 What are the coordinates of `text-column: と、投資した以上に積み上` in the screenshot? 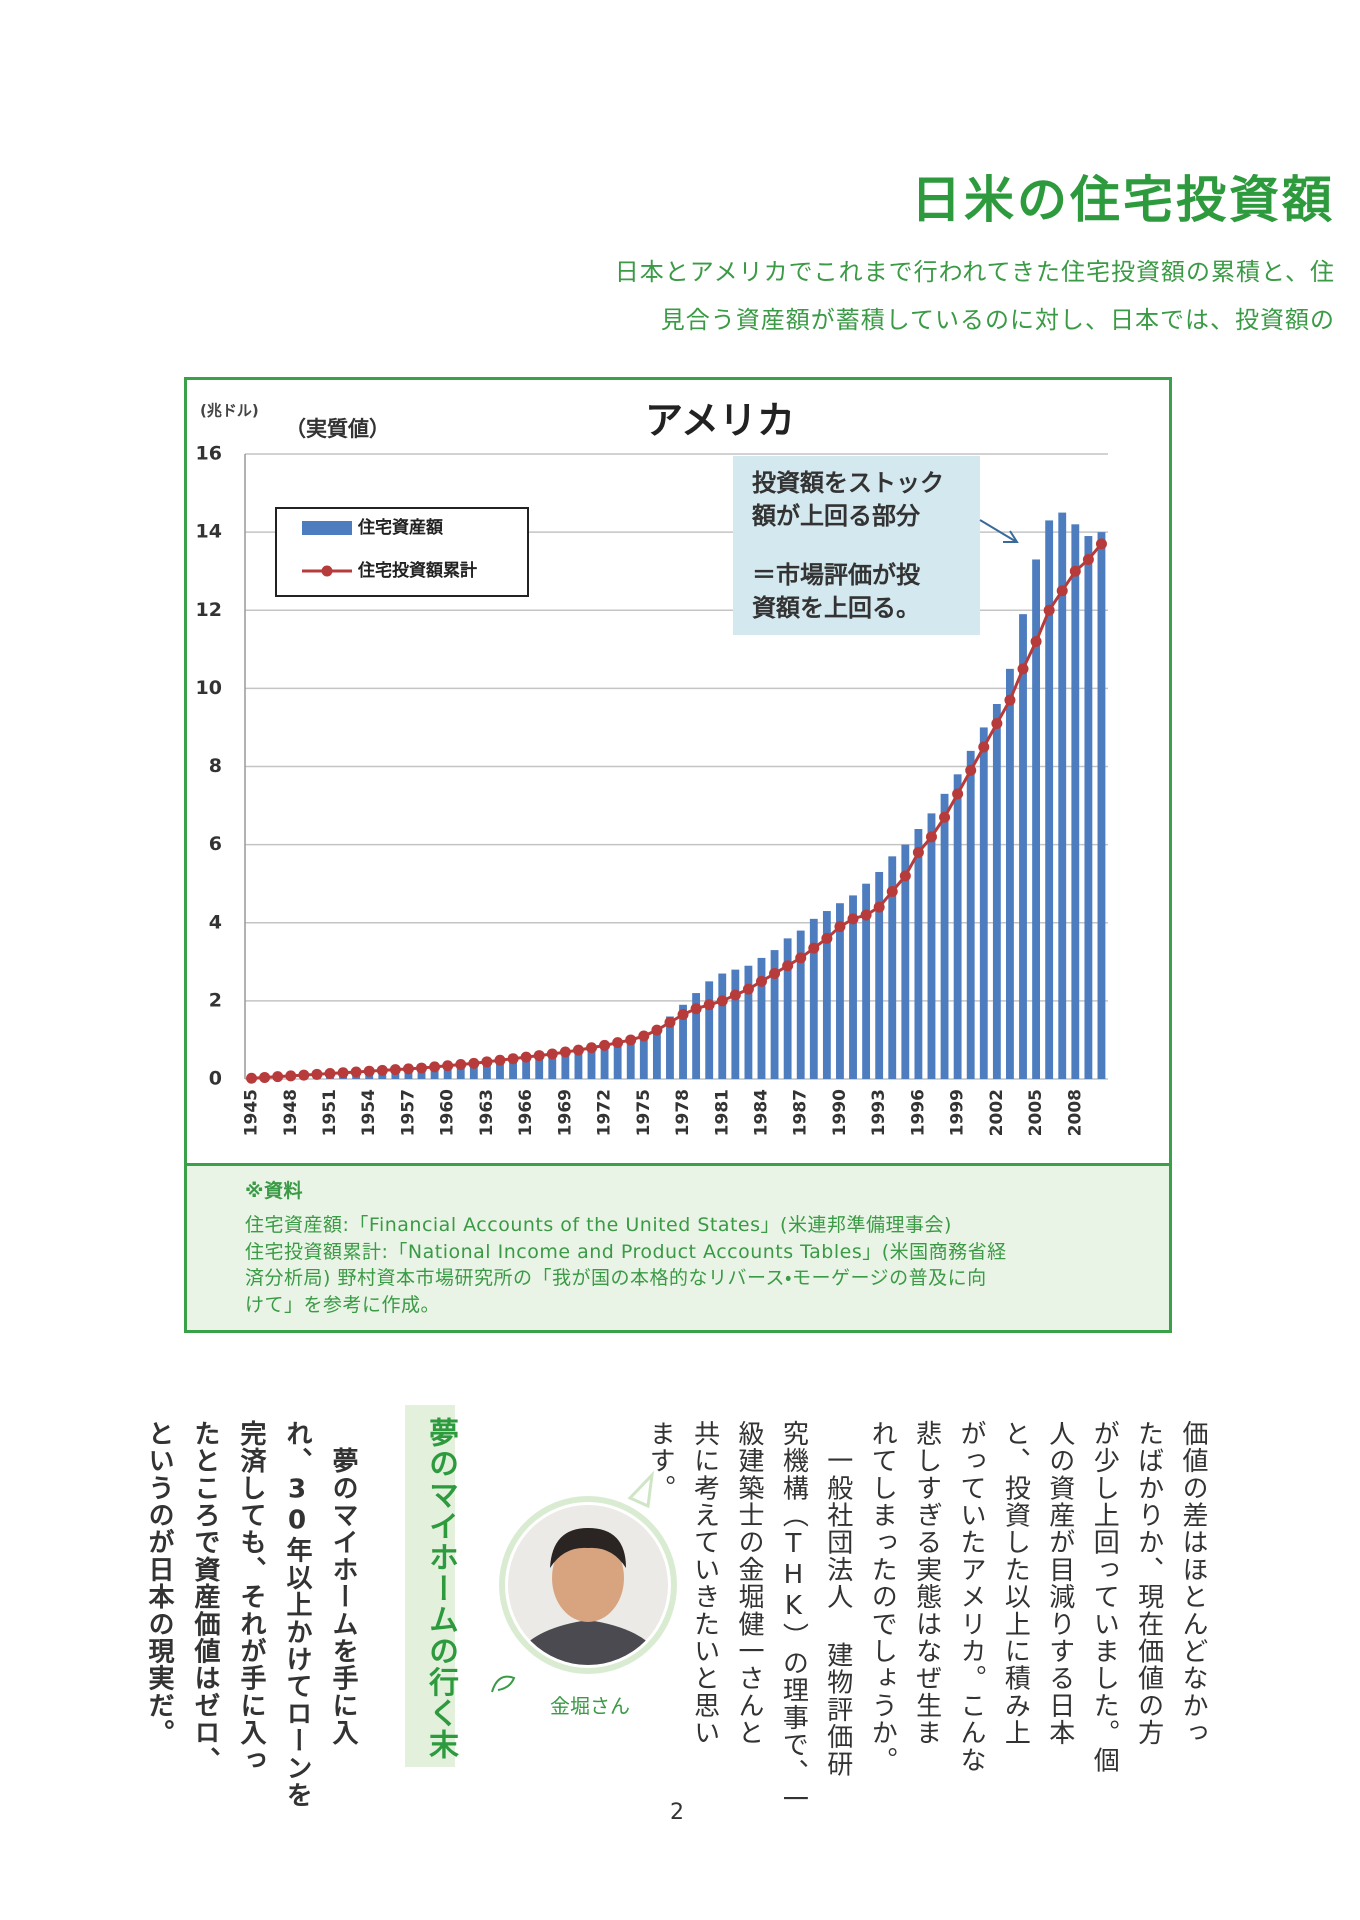 It's located at (1015, 1583).